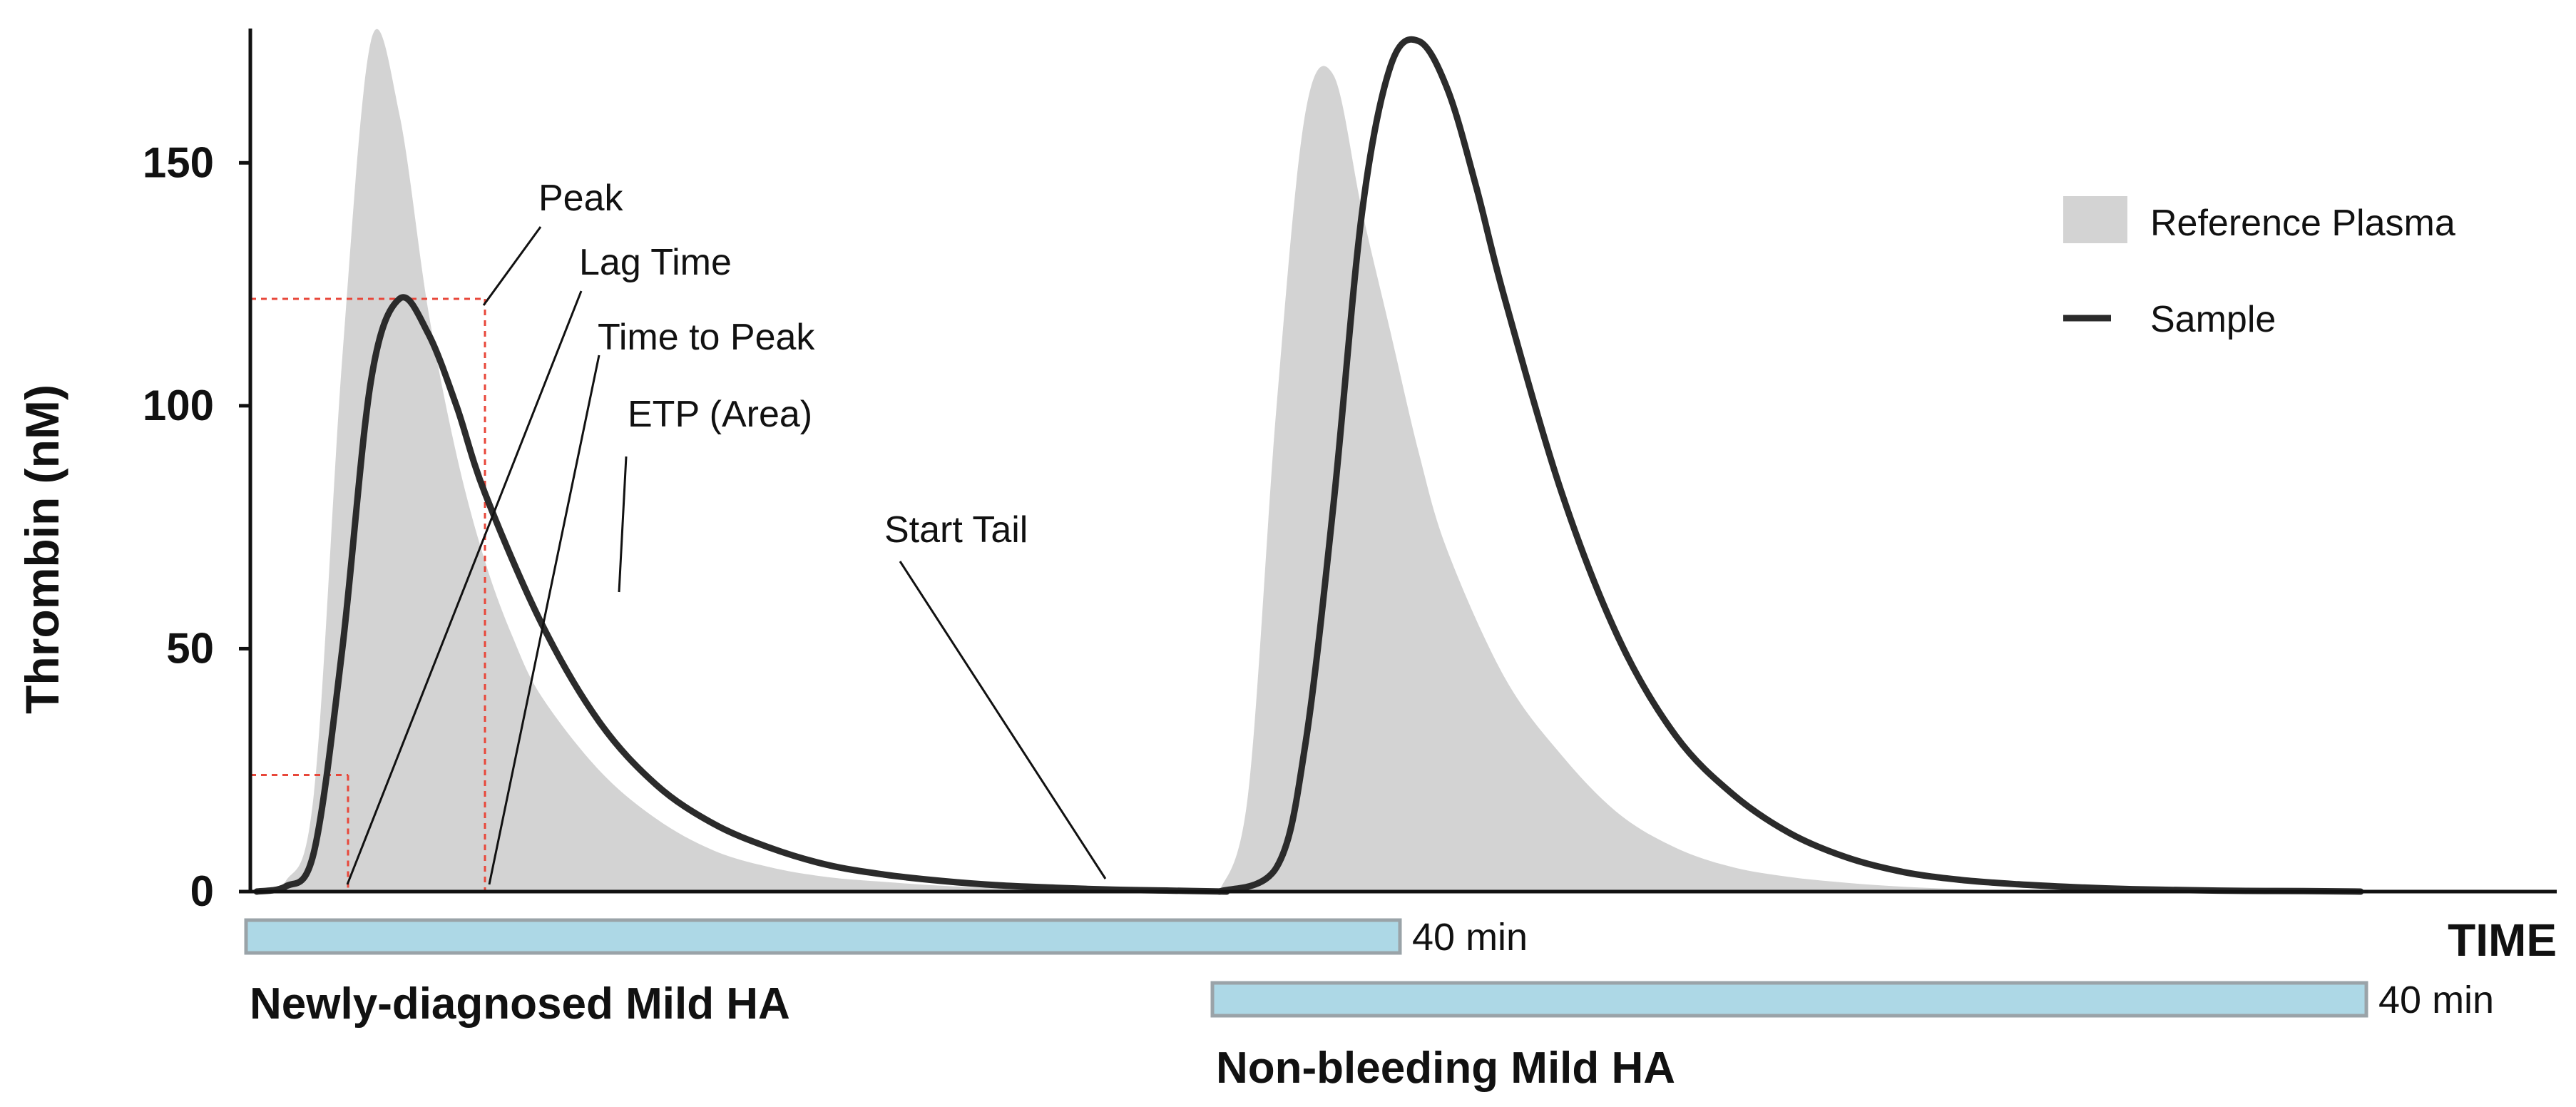 The image size is (2576, 1107). What do you see at coordinates (190, 648) in the screenshot?
I see `y-tick-label-50: 50` at bounding box center [190, 648].